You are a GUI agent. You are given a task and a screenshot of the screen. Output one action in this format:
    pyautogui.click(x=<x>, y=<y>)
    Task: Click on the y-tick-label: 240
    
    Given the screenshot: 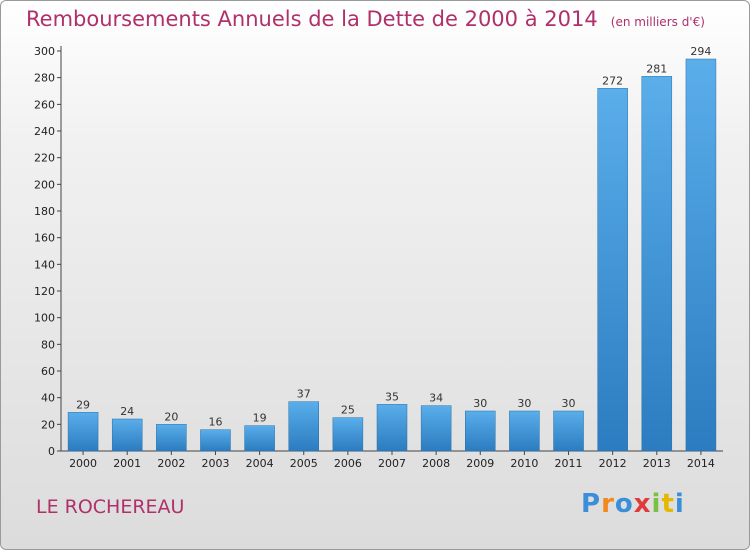 What is the action you would take?
    pyautogui.click(x=44, y=131)
    